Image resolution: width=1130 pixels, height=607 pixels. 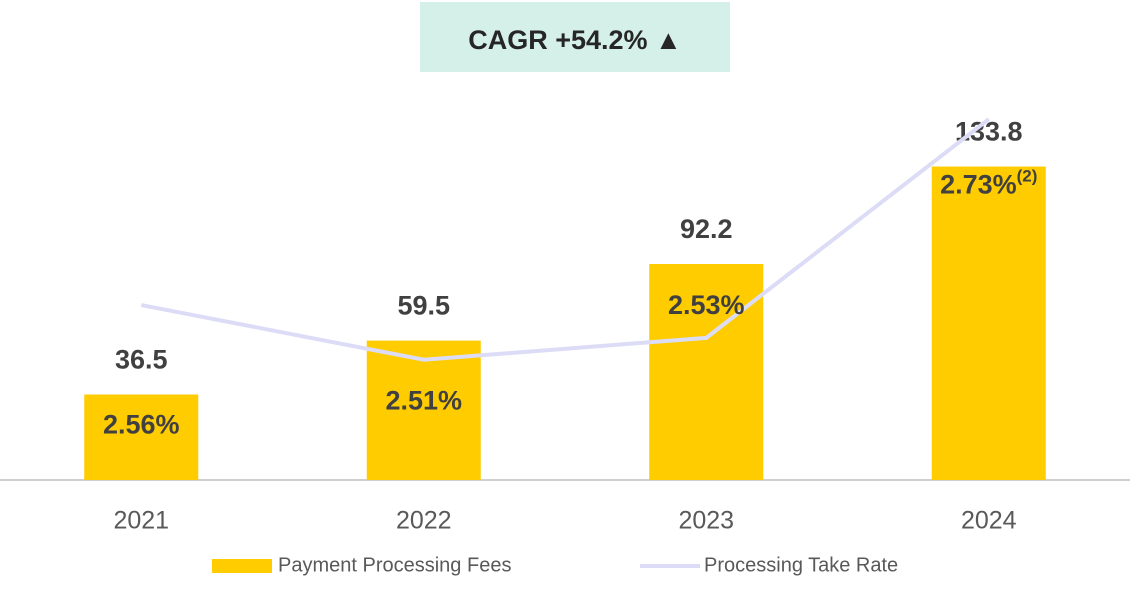 I want to click on line-value-label: 2.51%, so click(x=423, y=401).